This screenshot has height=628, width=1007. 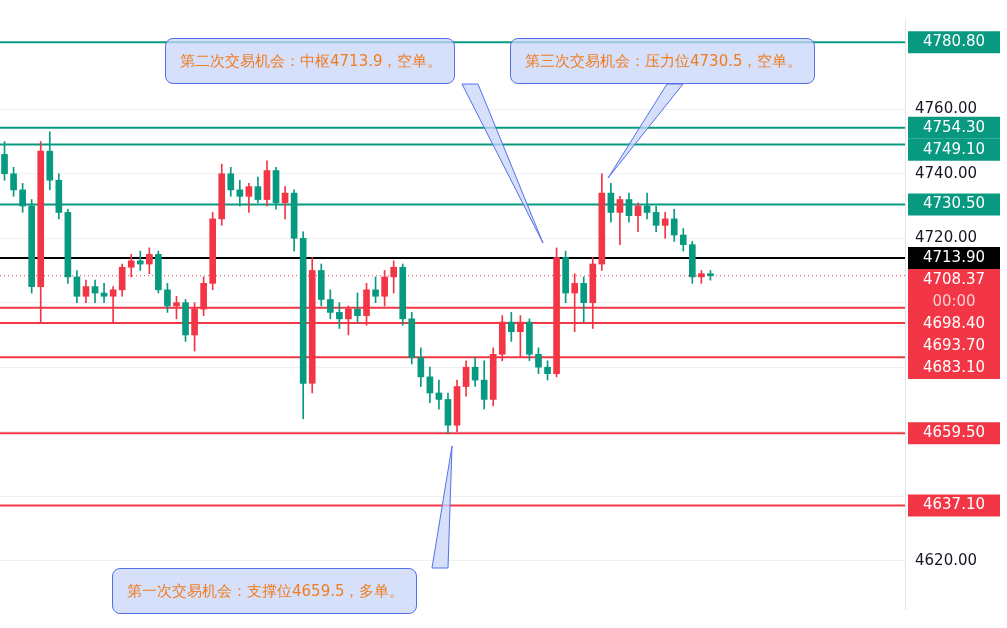 What do you see at coordinates (954, 289) in the screenshot?
I see `ref-line-label: 4708.37 00:00` at bounding box center [954, 289].